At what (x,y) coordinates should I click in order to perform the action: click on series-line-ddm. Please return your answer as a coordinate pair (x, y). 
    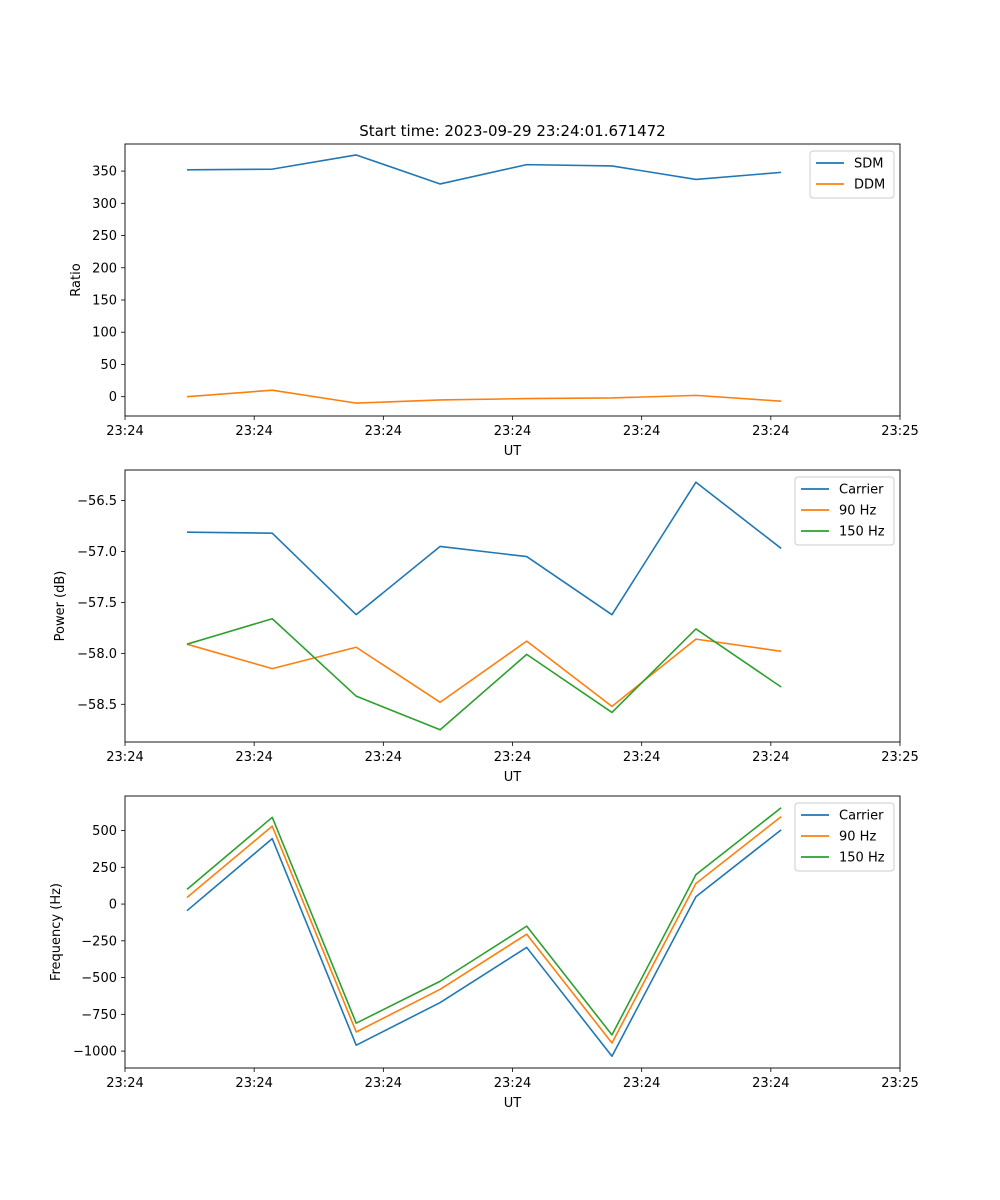
    Looking at the image, I should click on (484, 396).